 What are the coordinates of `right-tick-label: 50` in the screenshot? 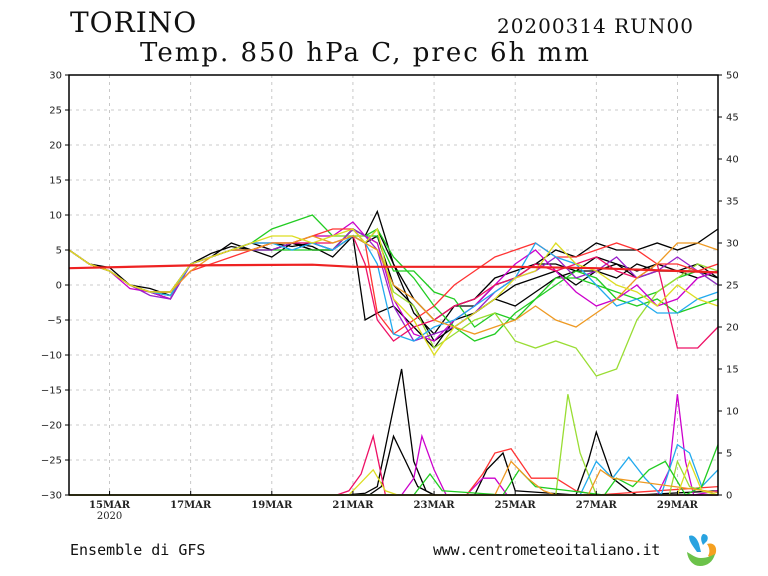 It's located at (732, 76).